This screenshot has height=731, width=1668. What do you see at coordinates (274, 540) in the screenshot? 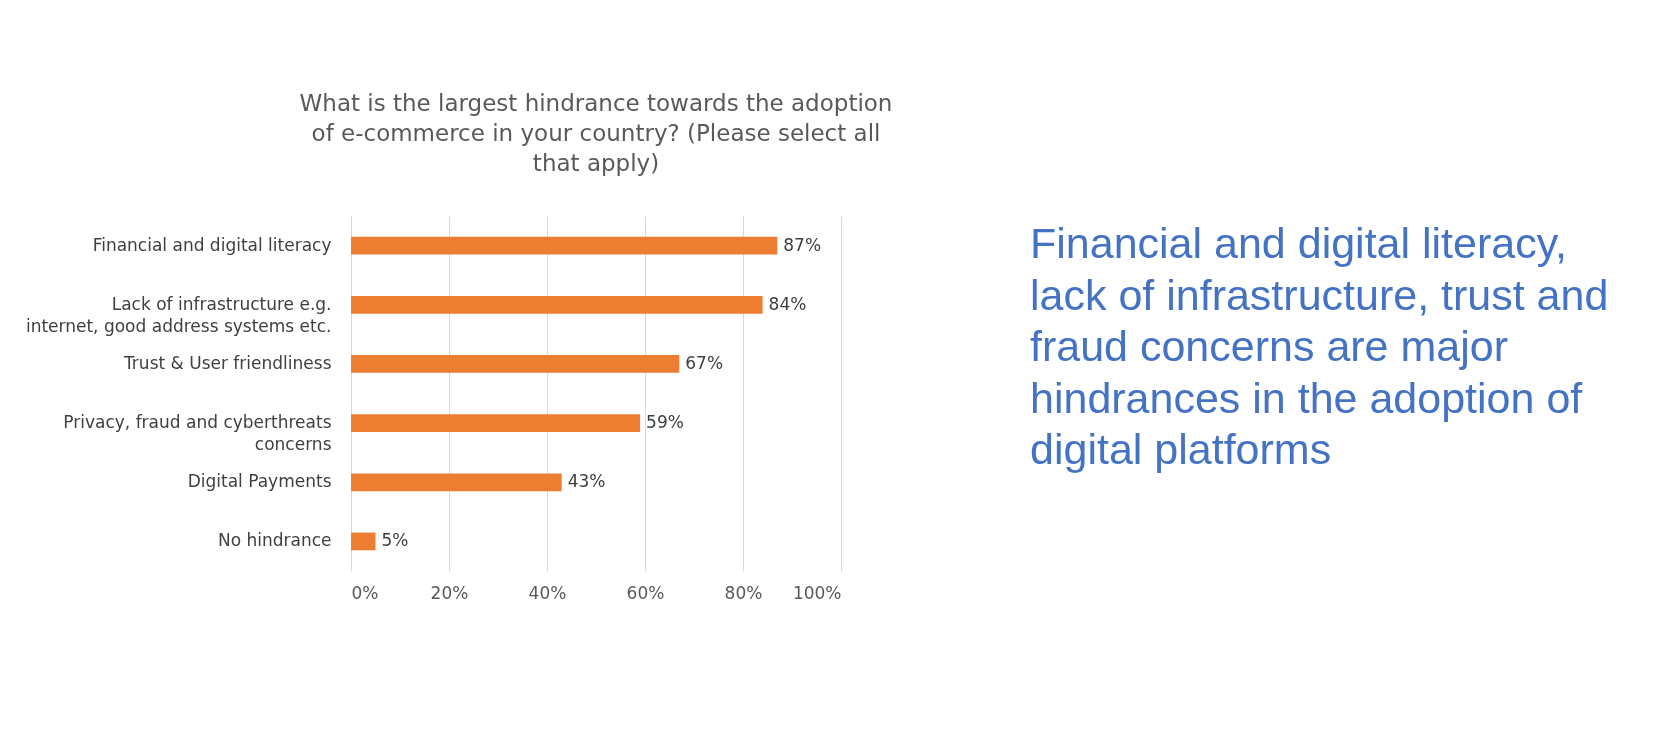
I see `y-tick-label: No hindrance` at bounding box center [274, 540].